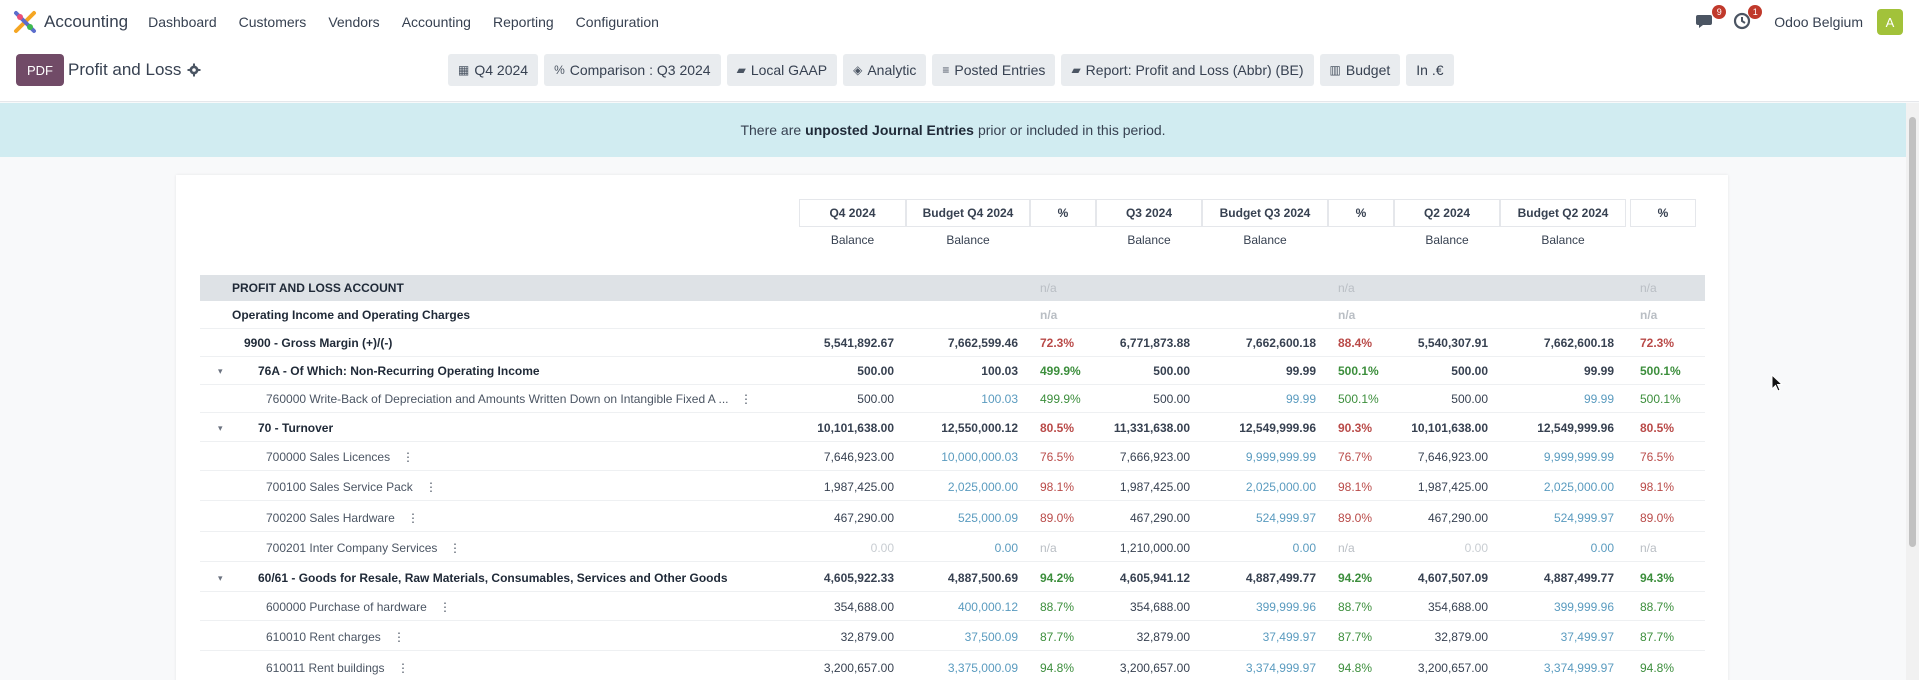 This screenshot has height=680, width=1919. I want to click on cell-budget-q2-2024: 0.00, so click(1602, 548).